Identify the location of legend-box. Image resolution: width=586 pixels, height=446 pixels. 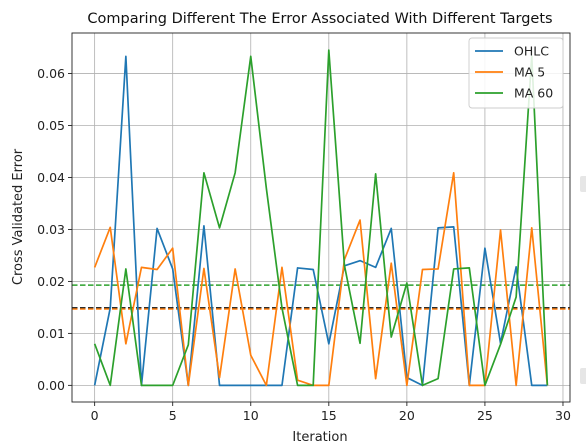
(516, 73).